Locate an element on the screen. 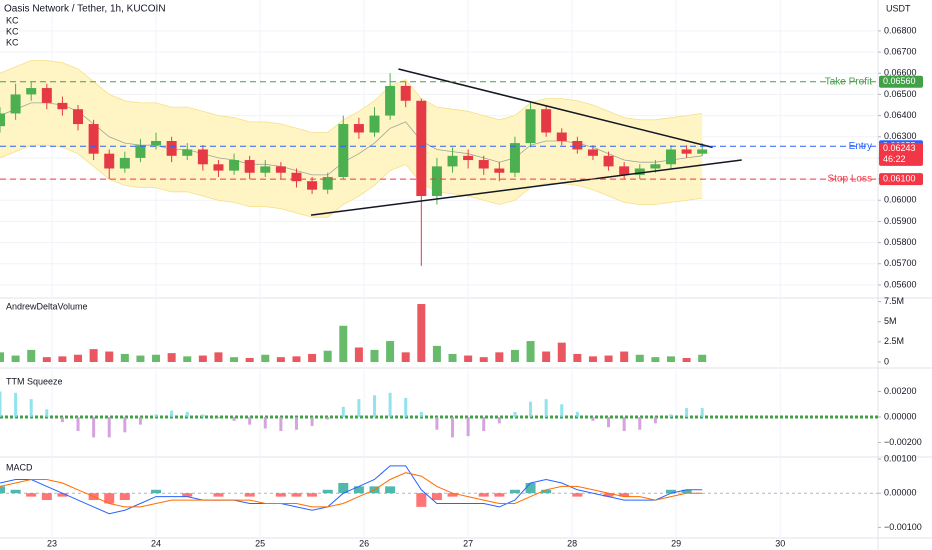  level-name: Entry is located at coordinates (860, 146).